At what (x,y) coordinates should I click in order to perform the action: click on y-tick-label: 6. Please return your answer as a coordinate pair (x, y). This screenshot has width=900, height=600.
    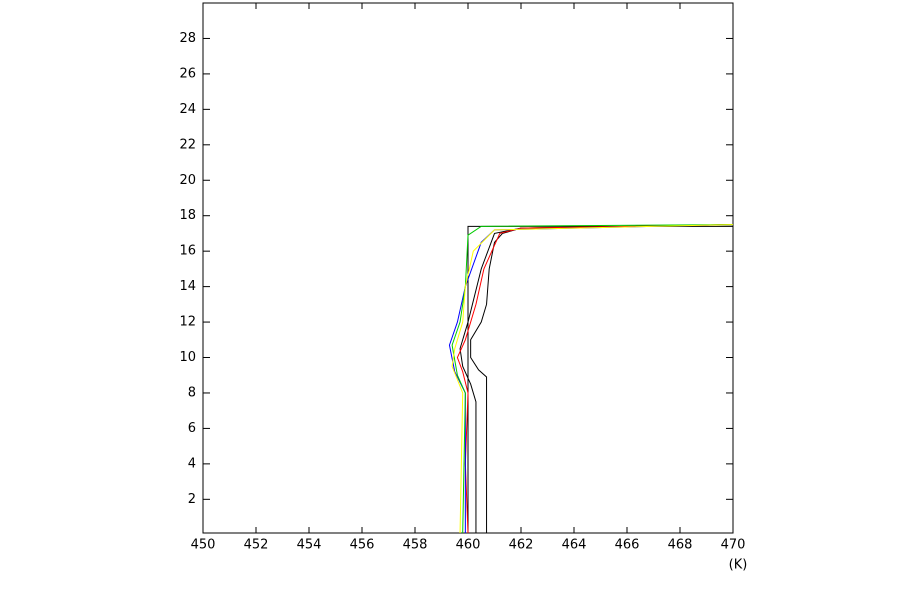
    Looking at the image, I should click on (192, 428).